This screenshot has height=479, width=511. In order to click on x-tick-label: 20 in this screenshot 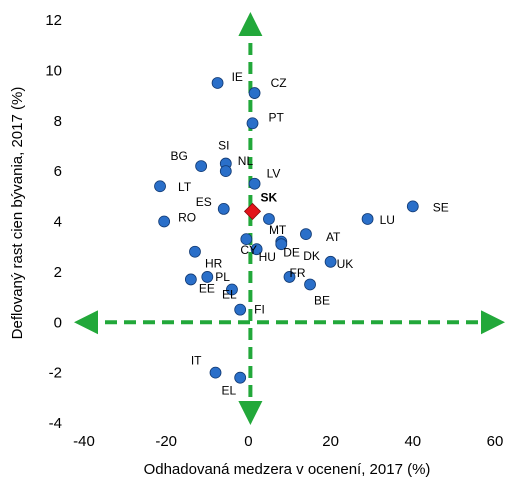, I will do `click(330, 441)`.